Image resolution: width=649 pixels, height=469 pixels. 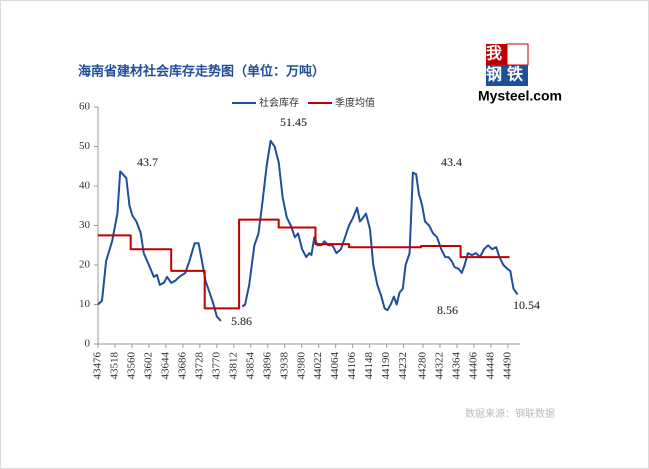 I want to click on logo-top: 我的, so click(x=507, y=53).